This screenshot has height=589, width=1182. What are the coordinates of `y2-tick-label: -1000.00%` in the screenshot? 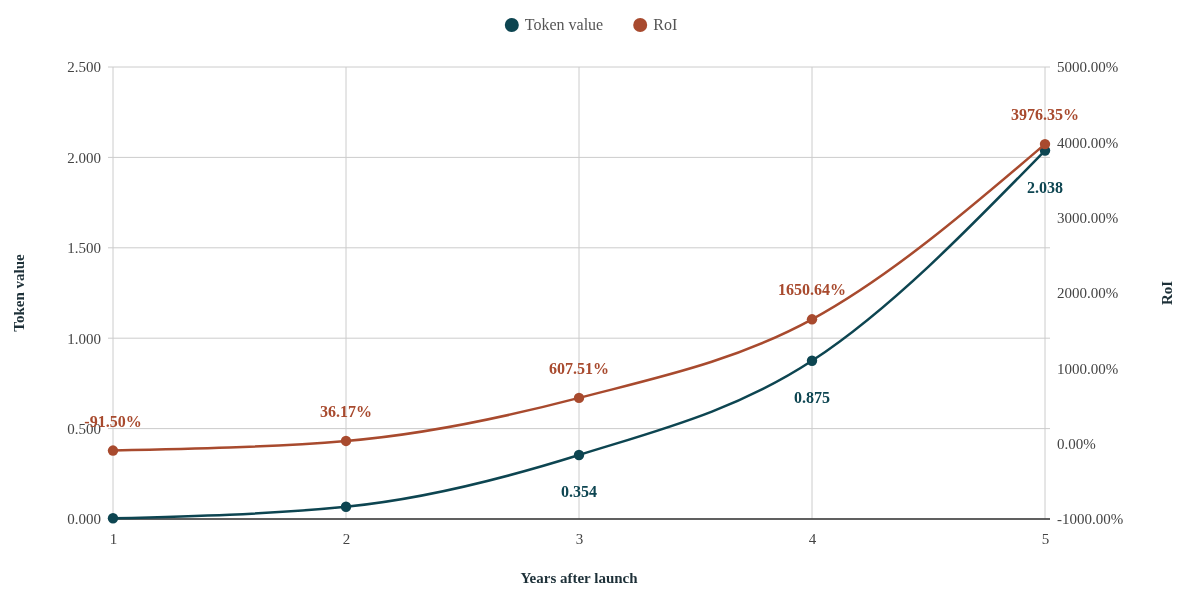 It's located at (1090, 519).